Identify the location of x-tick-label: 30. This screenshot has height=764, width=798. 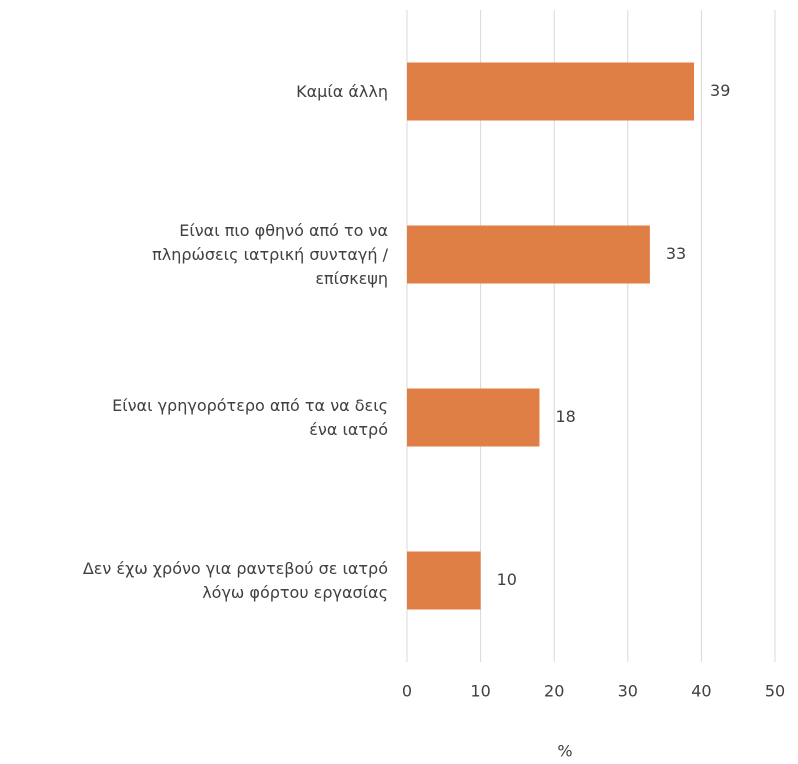
(628, 691).